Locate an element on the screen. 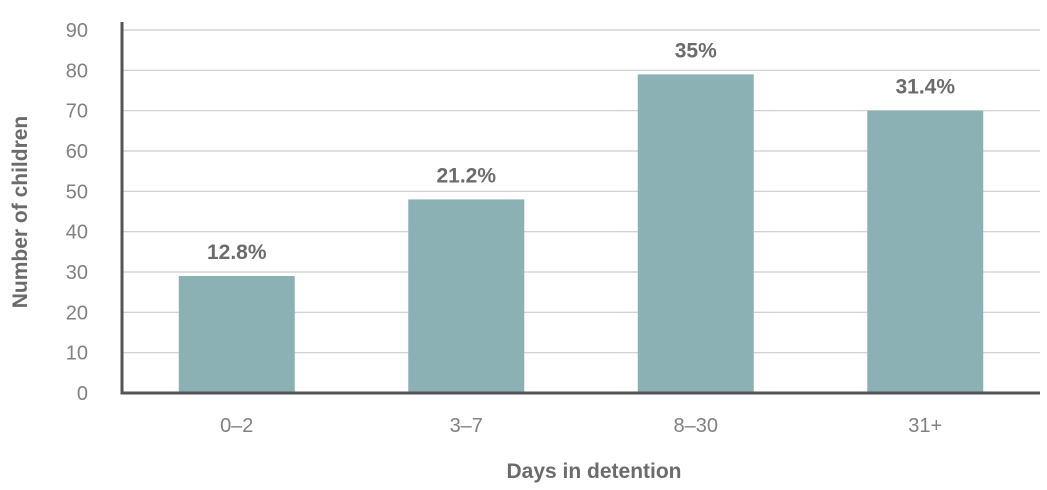  x-tick-label: 3–7 is located at coordinates (466, 426).